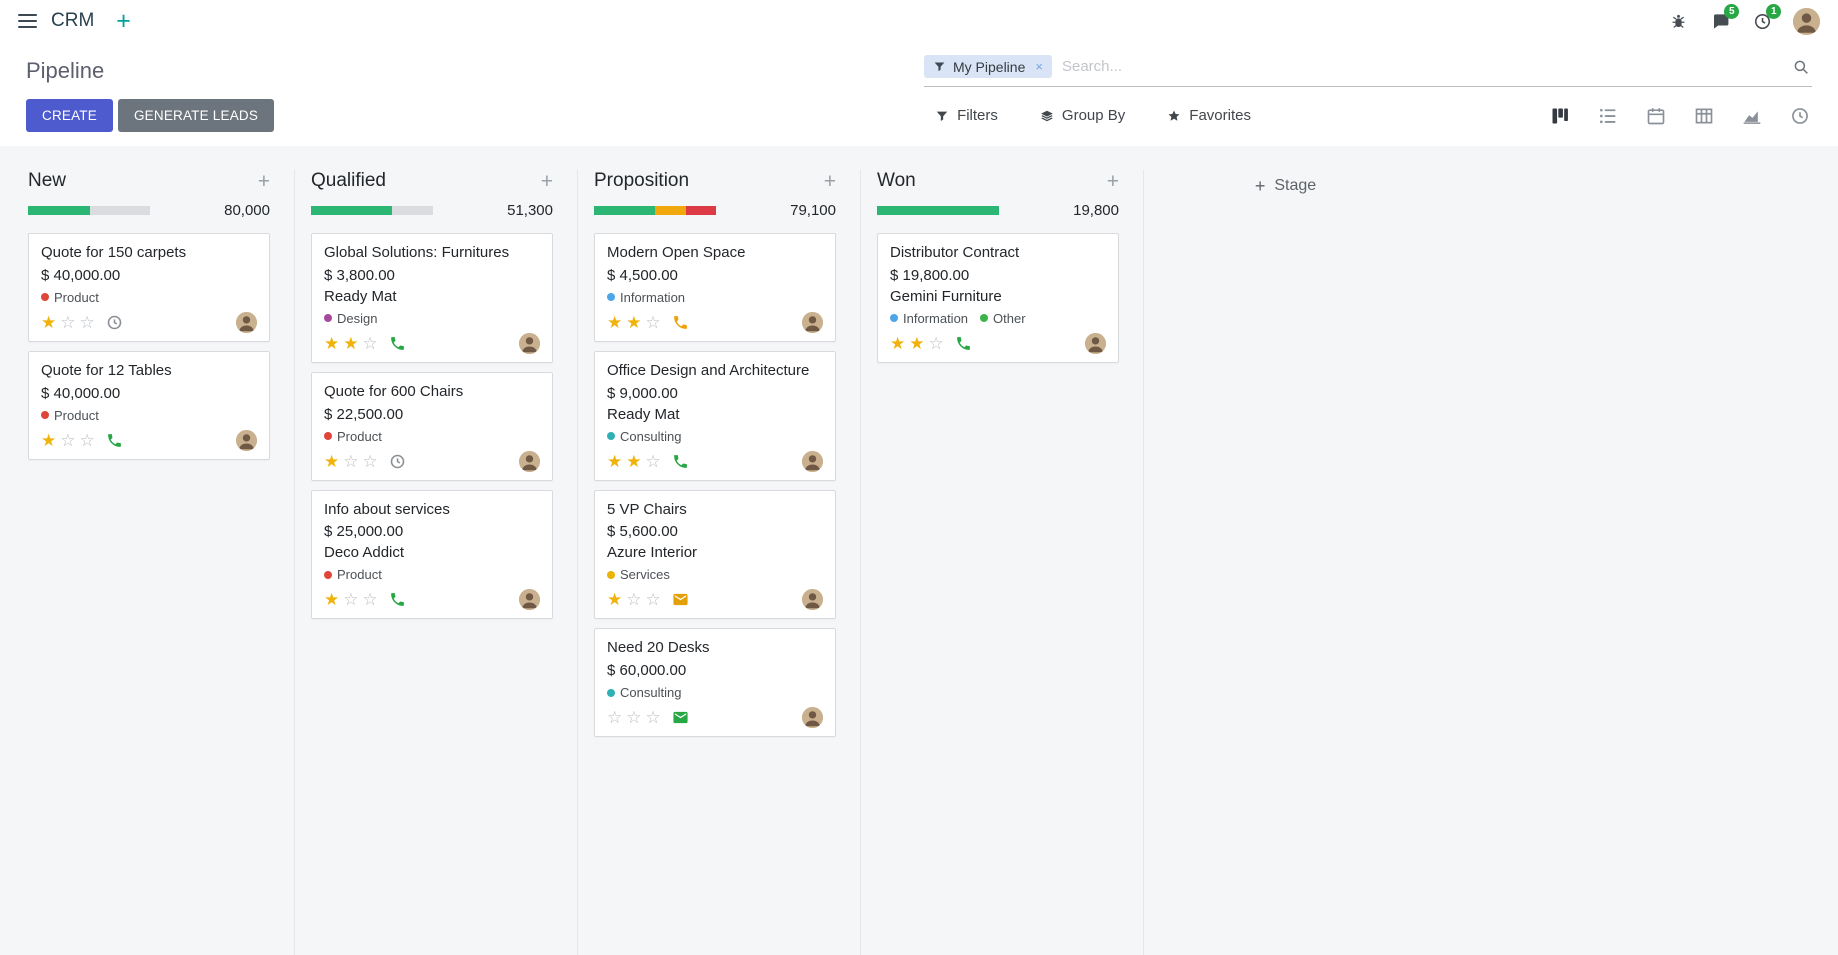  I want to click on apps-menu-button, so click(27, 21).